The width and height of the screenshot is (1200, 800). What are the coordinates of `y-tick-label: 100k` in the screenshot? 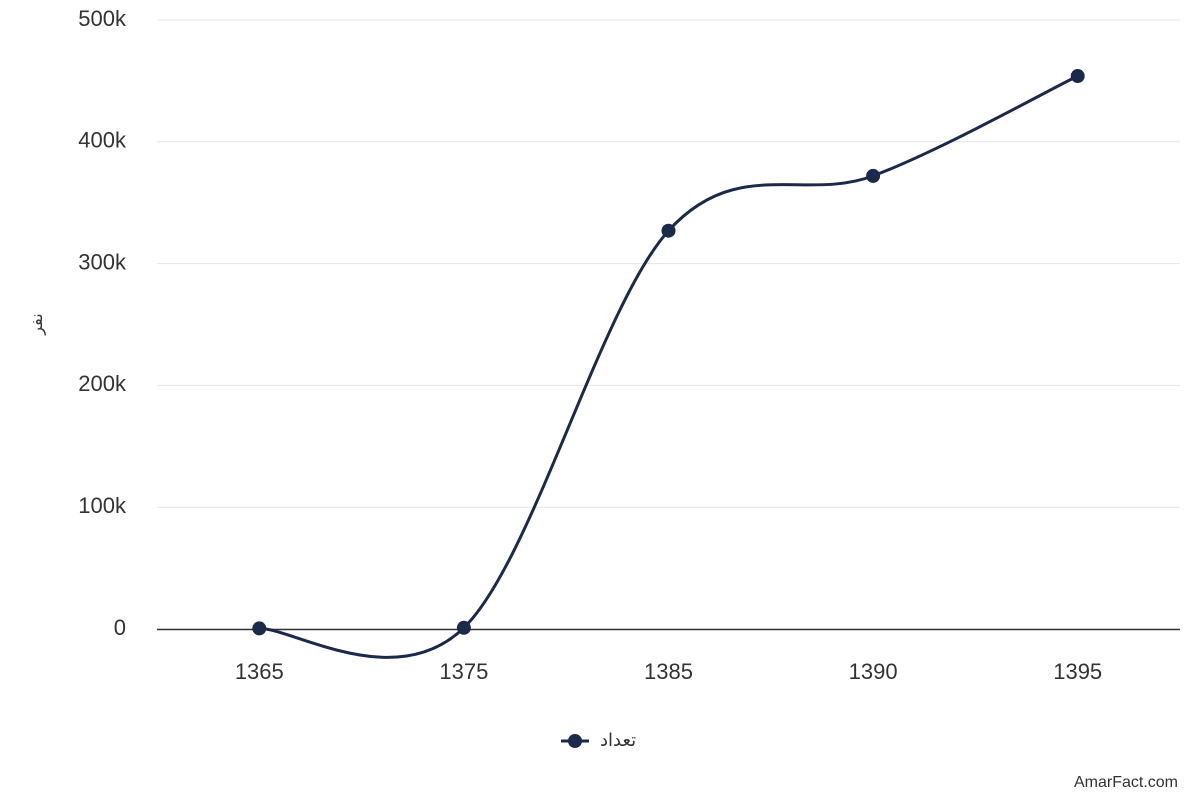 It's located at (102, 505).